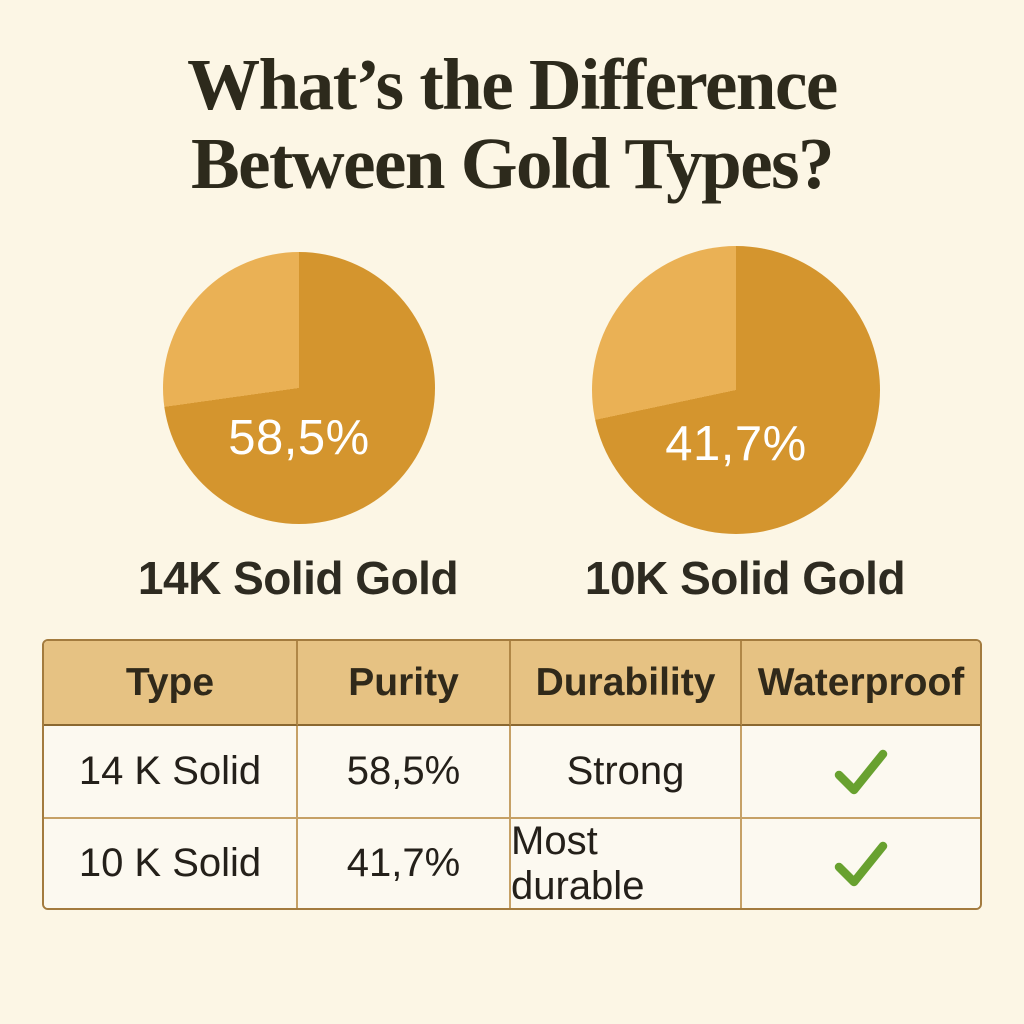 Image resolution: width=1024 pixels, height=1024 pixels. What do you see at coordinates (404, 683) in the screenshot?
I see `column-header-purity: Purity` at bounding box center [404, 683].